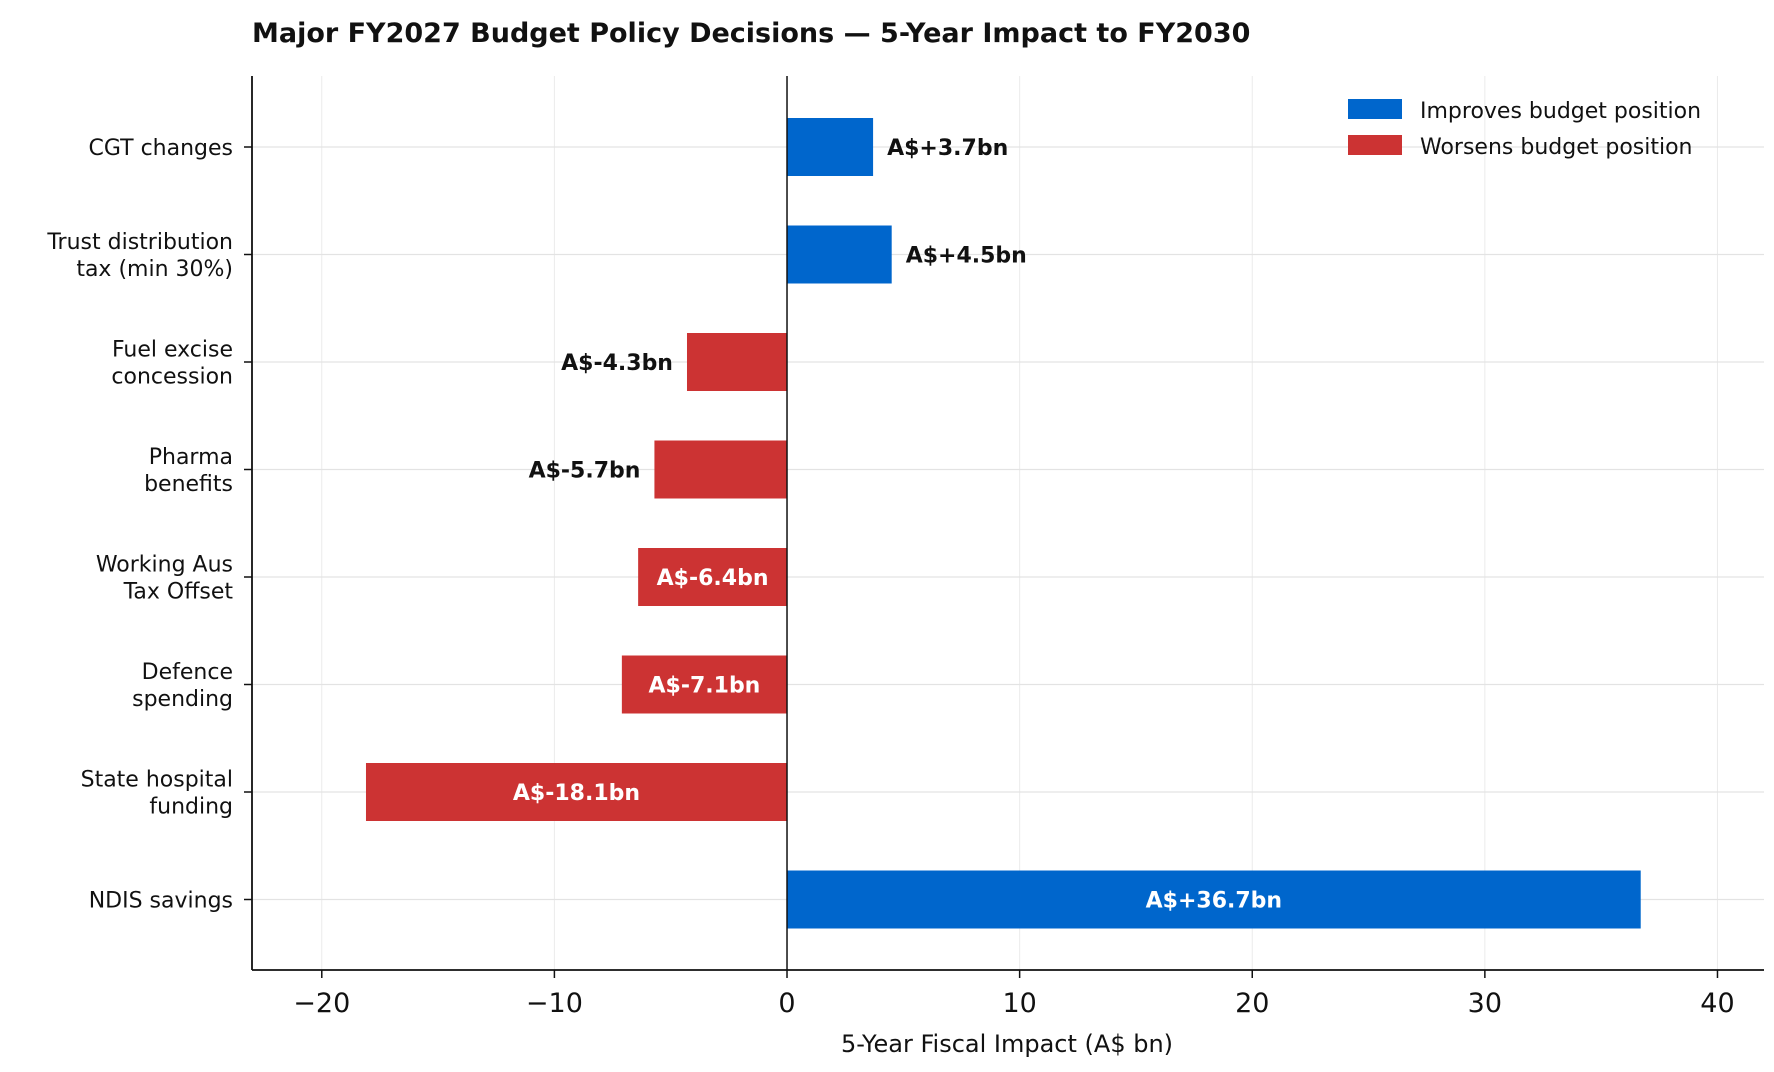 The image size is (1774, 1072). I want to click on bar-value-label: A$-18.1bn, so click(576, 793).